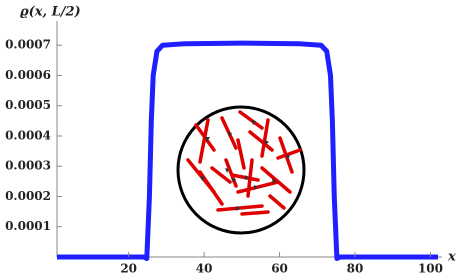 The height and width of the screenshot is (280, 464). Describe the element at coordinates (28, 75) in the screenshot. I see `y-tick-label: 0.0006` at that location.